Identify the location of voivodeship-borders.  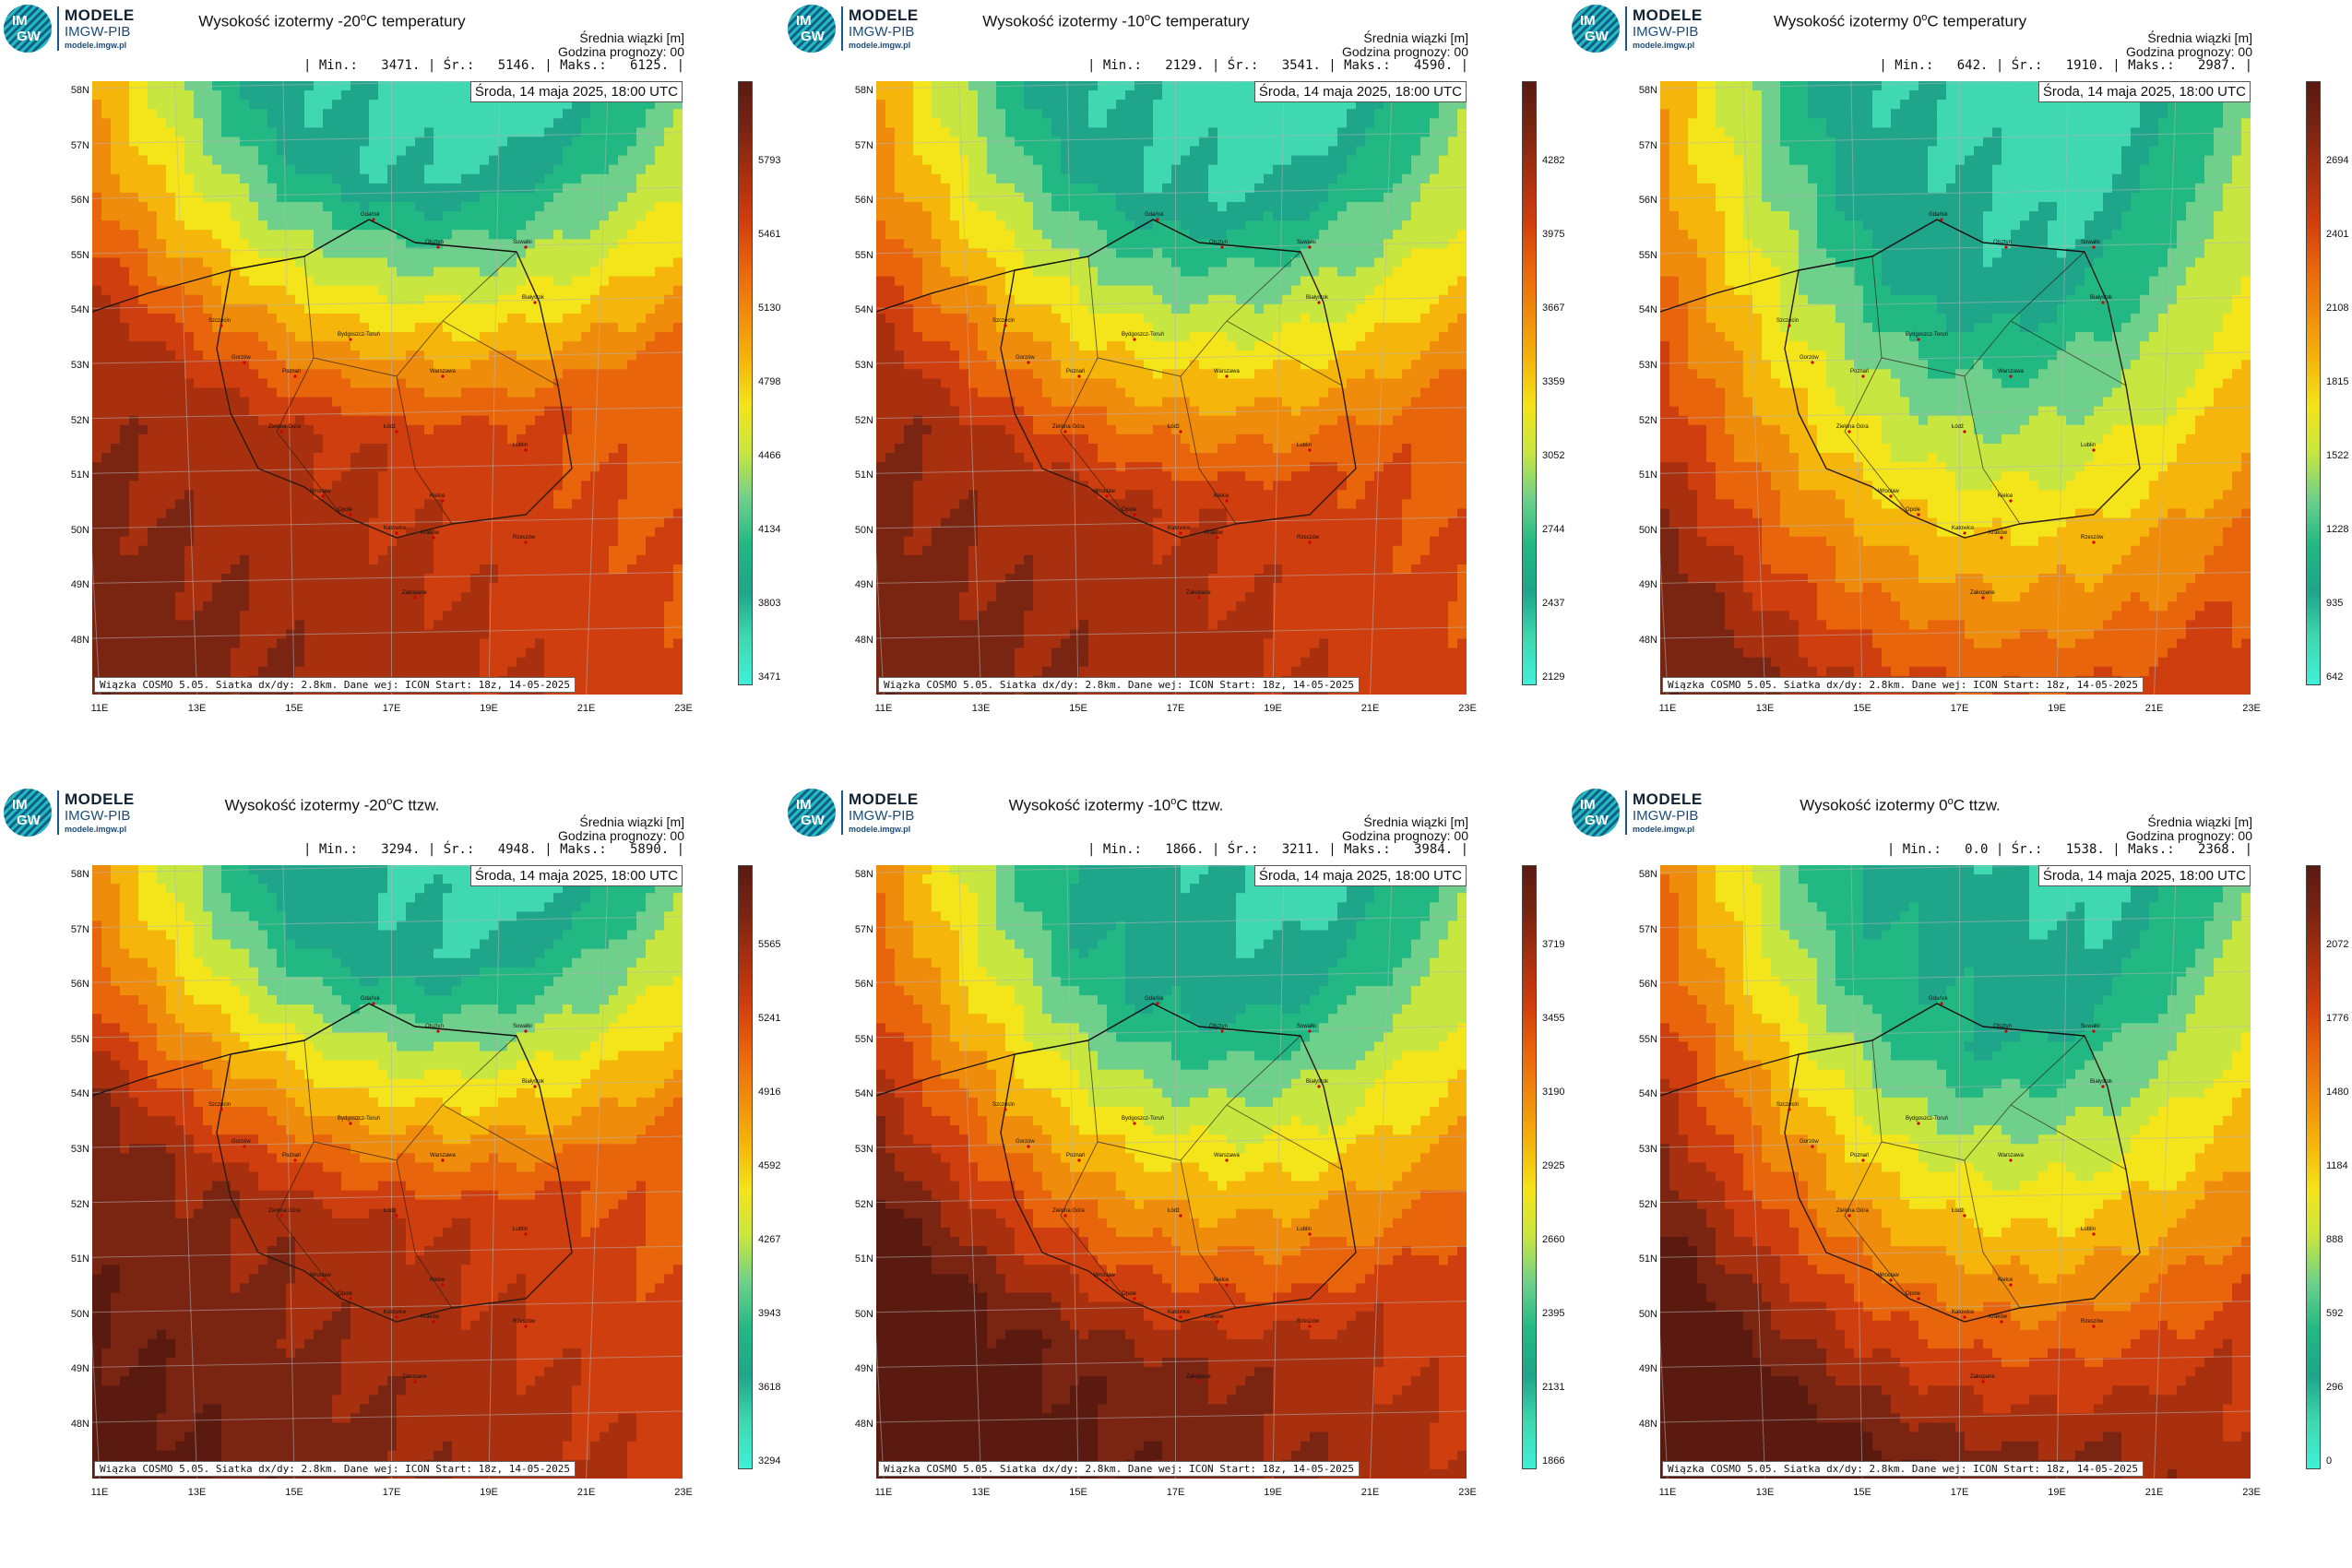
(417, 1172).